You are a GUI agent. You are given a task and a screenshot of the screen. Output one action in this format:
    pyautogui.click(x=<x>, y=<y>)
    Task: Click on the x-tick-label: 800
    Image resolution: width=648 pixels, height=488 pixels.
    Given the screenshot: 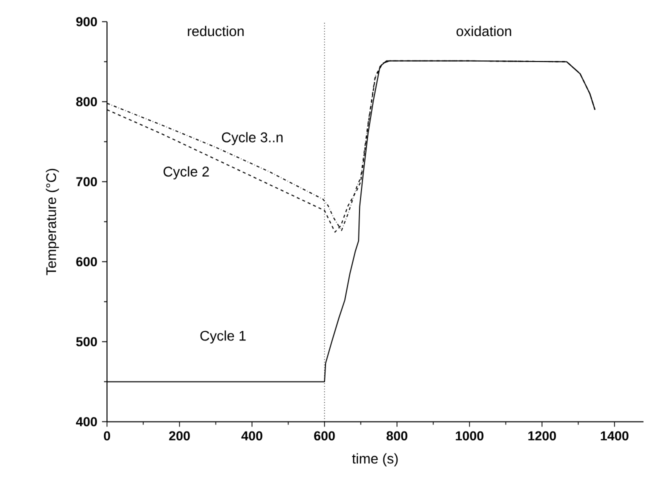 What is the action you would take?
    pyautogui.click(x=397, y=435)
    